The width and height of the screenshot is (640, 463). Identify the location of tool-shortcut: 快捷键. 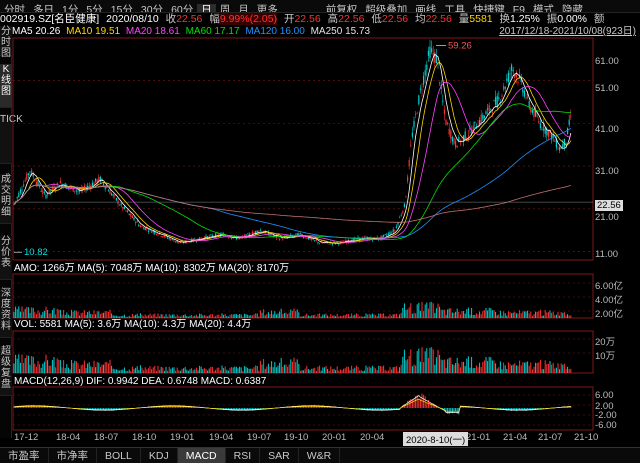
(489, 8).